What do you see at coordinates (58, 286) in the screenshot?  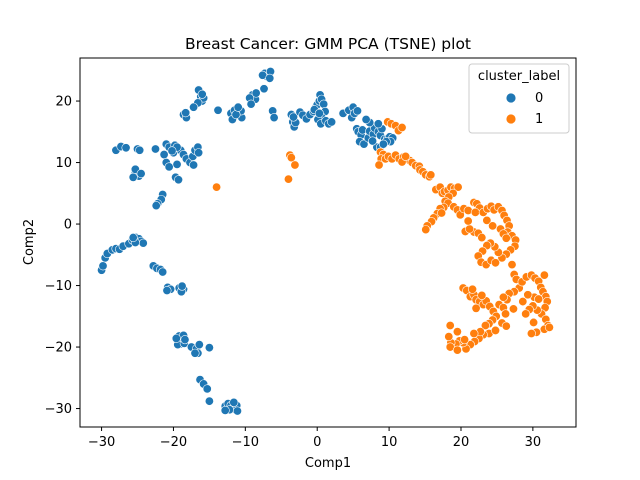 I see `y-tick-label: −10` at bounding box center [58, 286].